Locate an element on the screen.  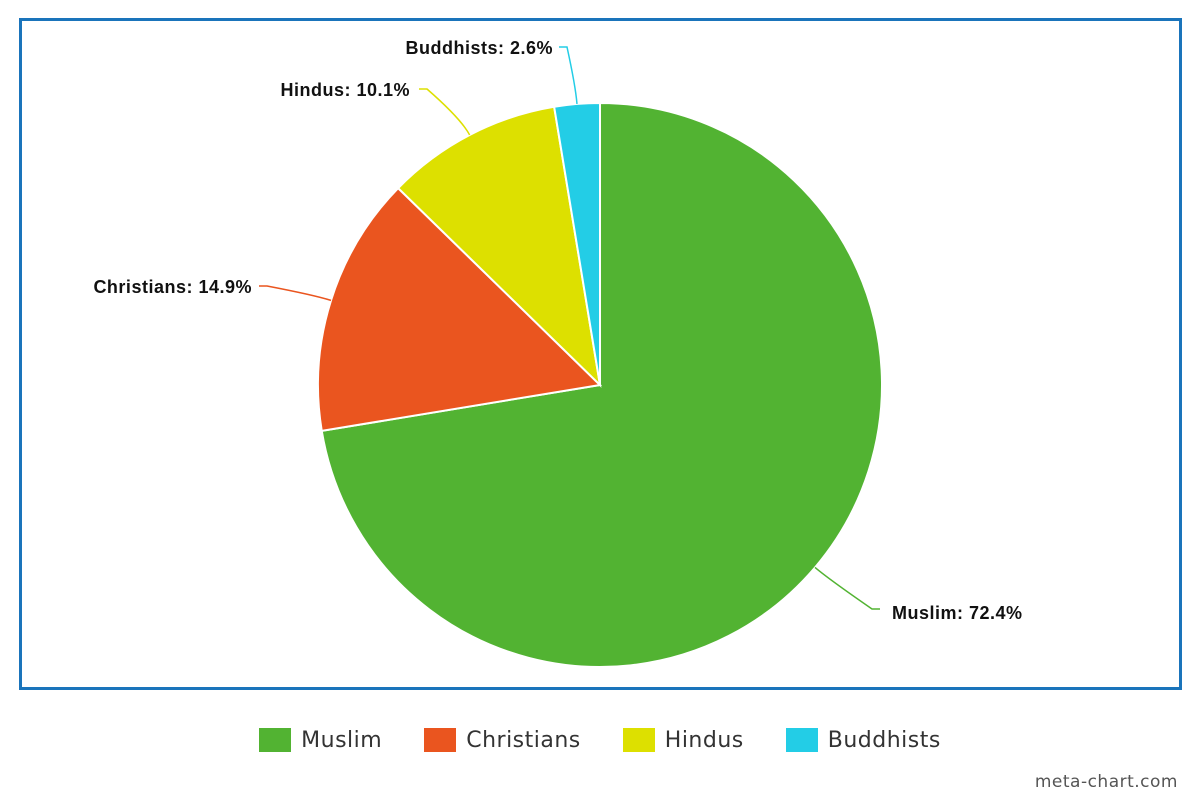
leader-line-hindus is located at coordinates (445, 112).